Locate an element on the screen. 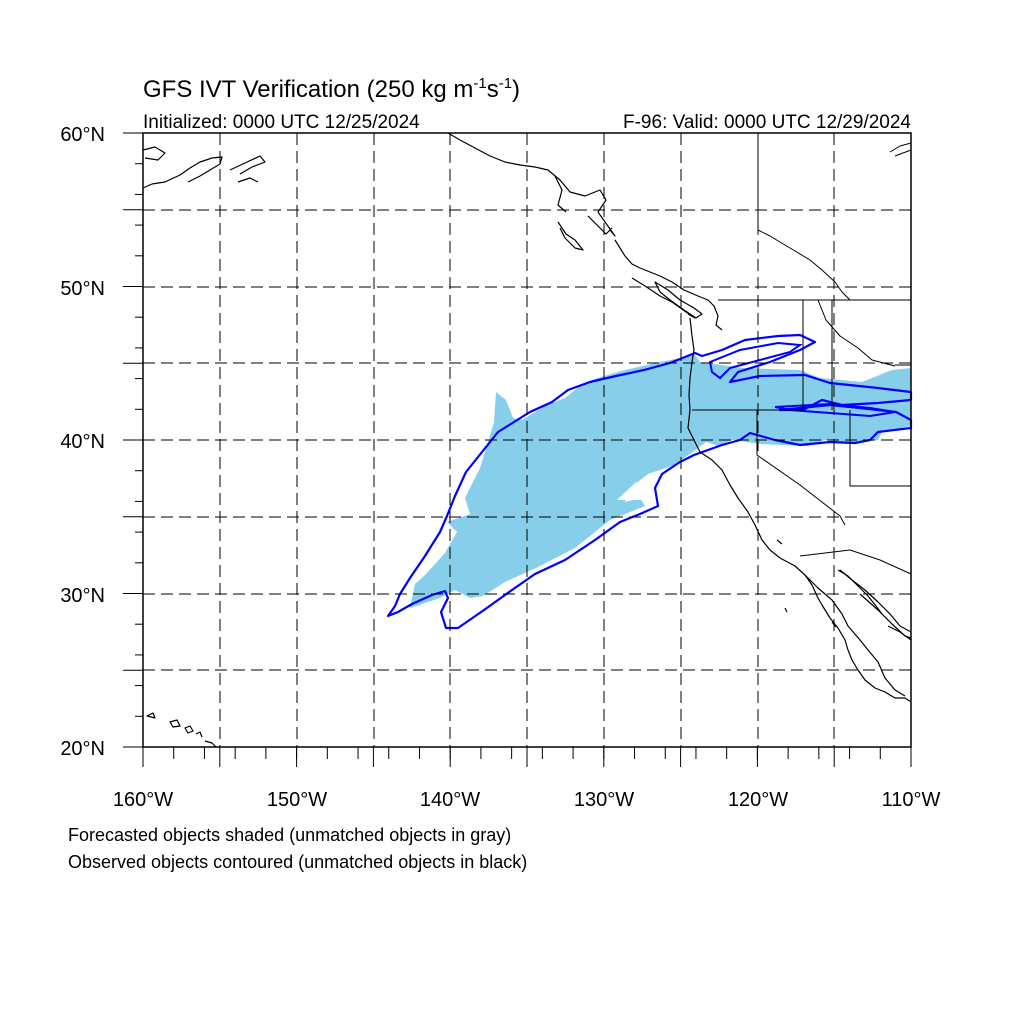 Image resolution: width=1024 pixels, height=1024 pixels. figure-title: GFS IVT Verification (250 kg m-1s-1) is located at coordinates (331, 89).